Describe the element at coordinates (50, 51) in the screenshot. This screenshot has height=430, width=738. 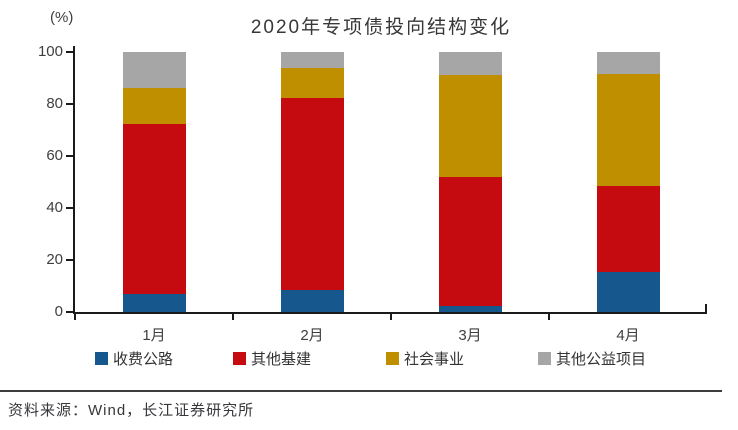
I see `y-tick-label: 100` at that location.